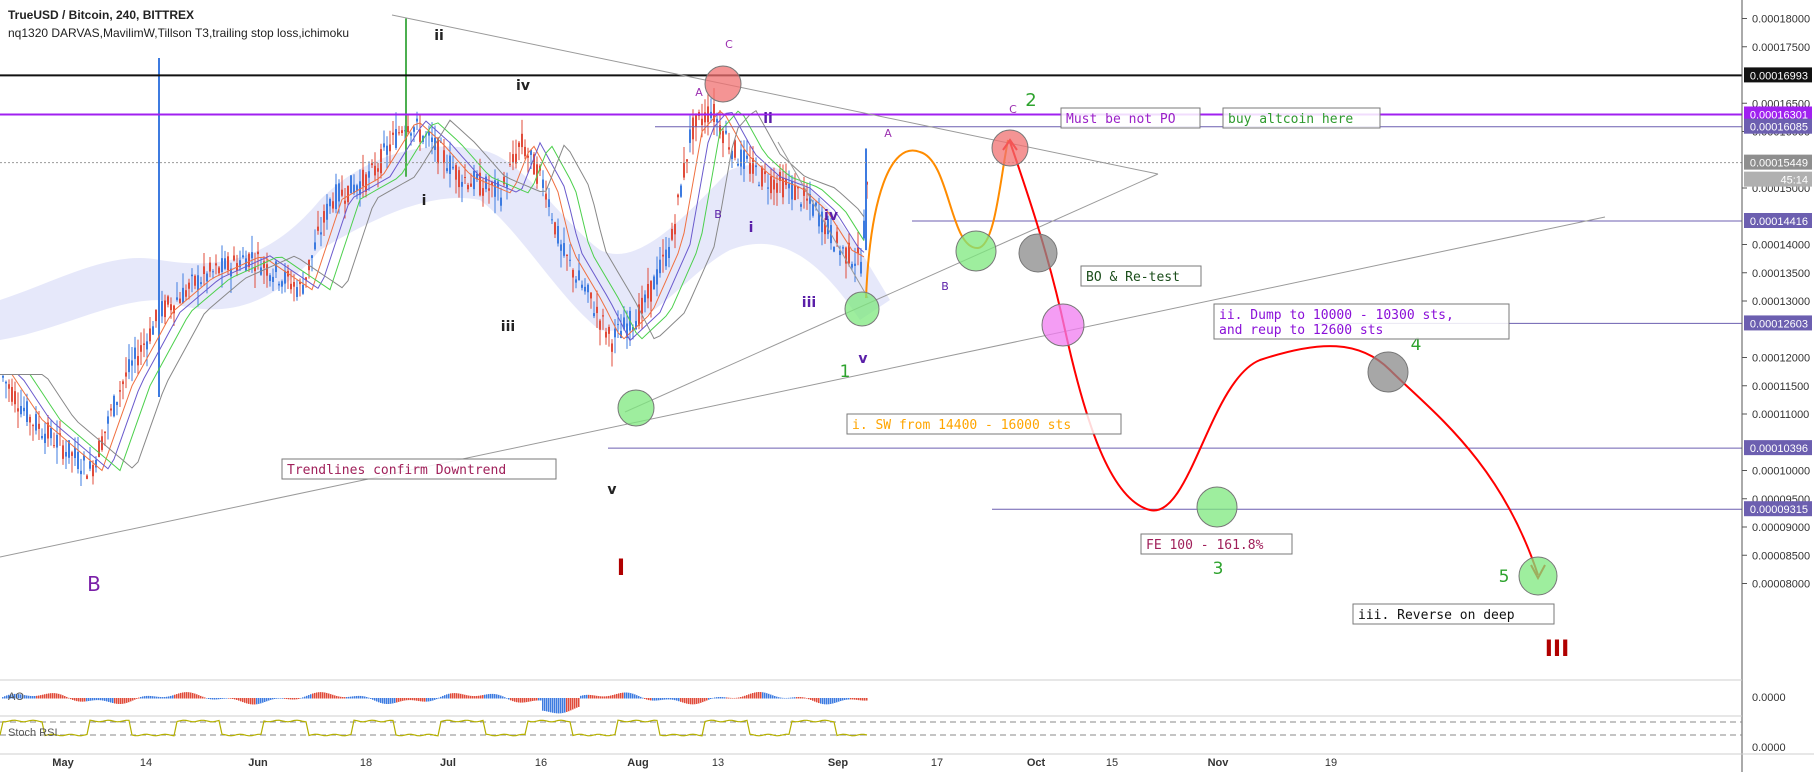 The height and width of the screenshot is (772, 1814). Describe the element at coordinates (1781, 246) in the screenshot. I see `price-tick-label: 0.00014000` at that location.